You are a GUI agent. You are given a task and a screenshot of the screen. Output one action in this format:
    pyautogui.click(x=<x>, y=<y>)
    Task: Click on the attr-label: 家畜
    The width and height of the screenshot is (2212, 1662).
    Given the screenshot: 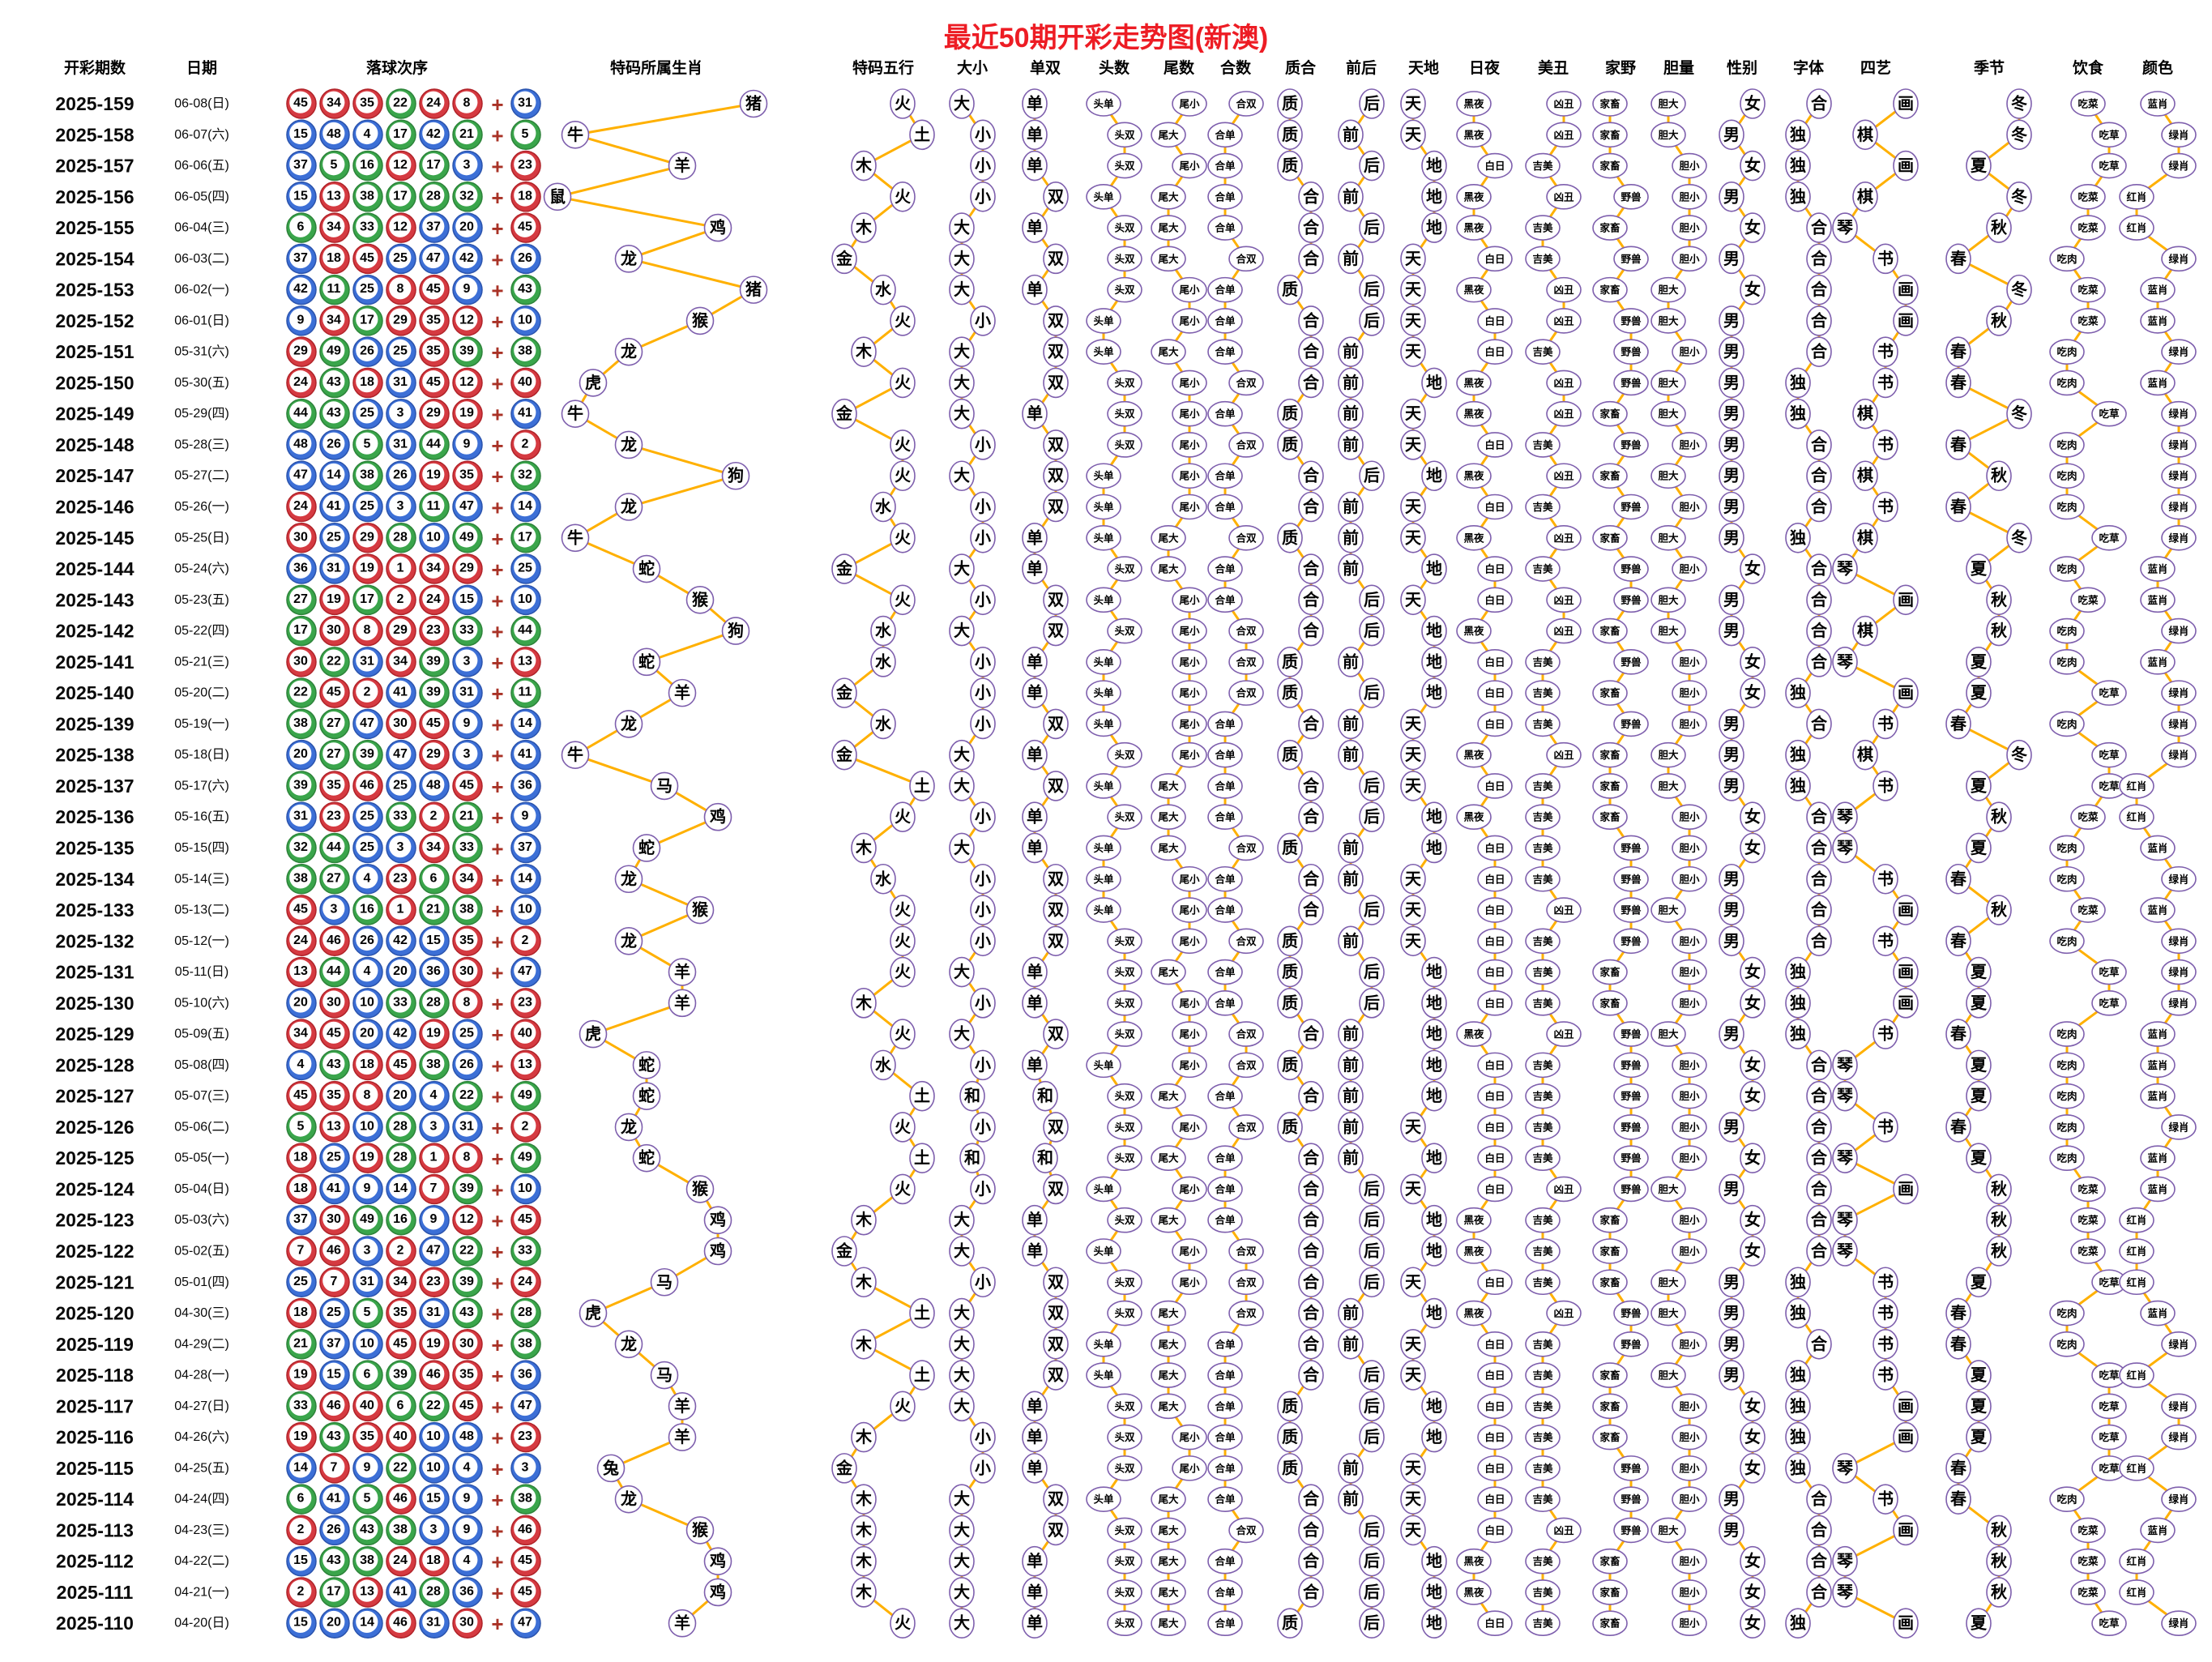 What is the action you would take?
    pyautogui.click(x=1609, y=104)
    